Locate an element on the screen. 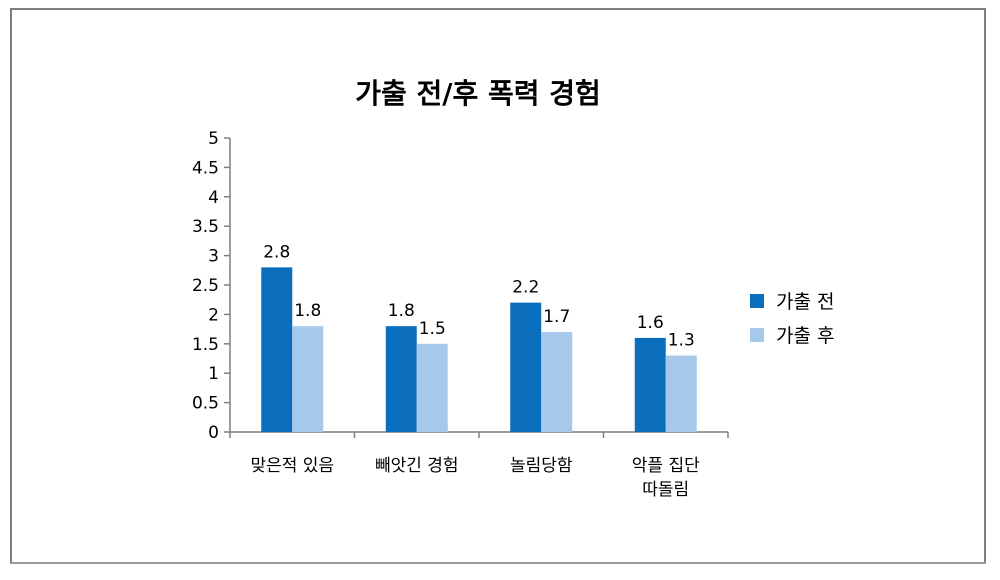 The image size is (1000, 580). x-category-label: 맞은적 있음 is located at coordinates (292, 466).